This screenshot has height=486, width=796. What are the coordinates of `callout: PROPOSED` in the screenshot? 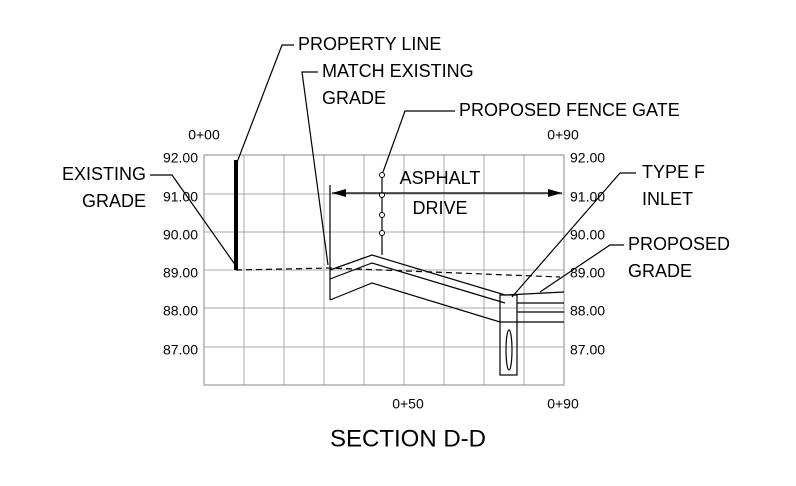 It's located at (679, 244).